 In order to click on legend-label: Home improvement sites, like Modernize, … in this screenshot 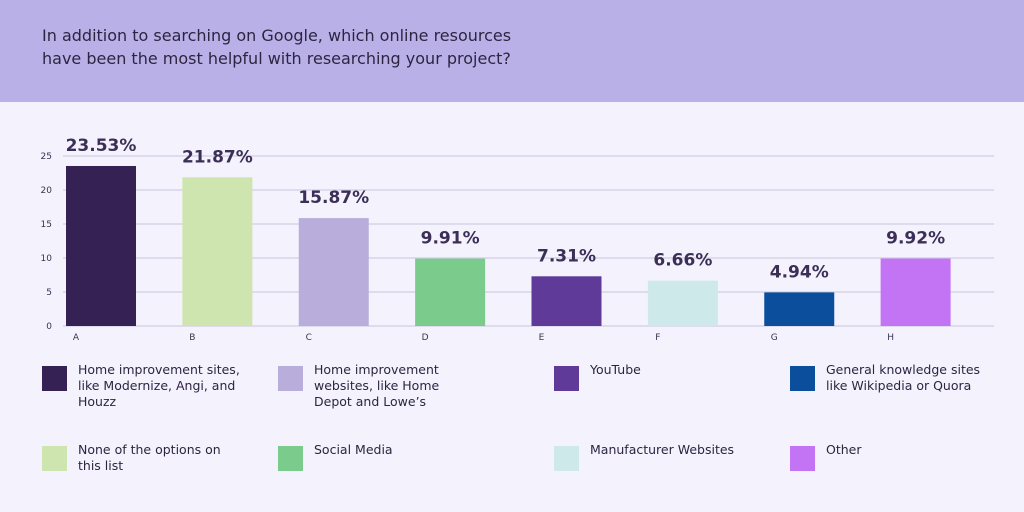, I will do `click(159, 385)`.